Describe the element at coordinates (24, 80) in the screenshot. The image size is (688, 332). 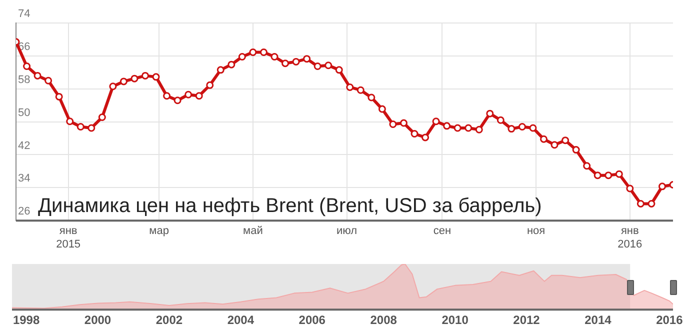
I see `y-tick-label: 58` at that location.